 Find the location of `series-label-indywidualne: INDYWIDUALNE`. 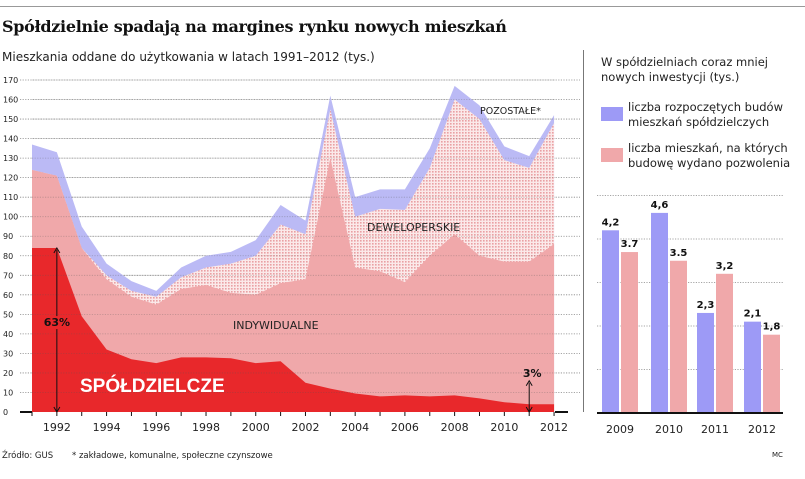

series-label-indywidualne: INDYWIDUALNE is located at coordinates (276, 325).